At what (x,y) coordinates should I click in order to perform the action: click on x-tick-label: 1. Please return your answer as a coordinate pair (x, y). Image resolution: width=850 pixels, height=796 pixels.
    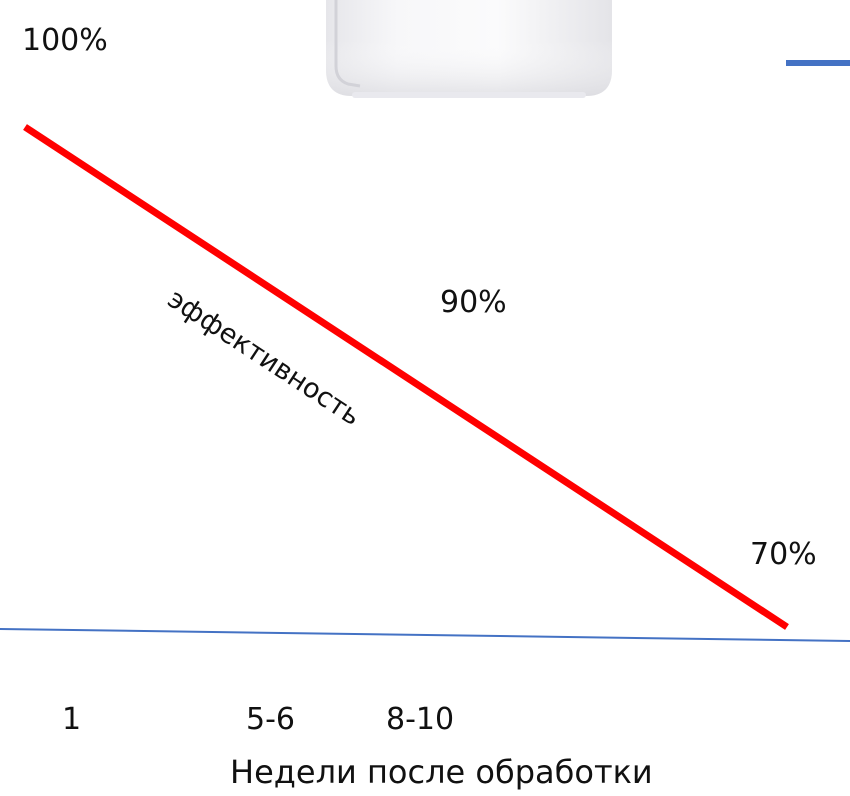
    Looking at the image, I should click on (72, 719).